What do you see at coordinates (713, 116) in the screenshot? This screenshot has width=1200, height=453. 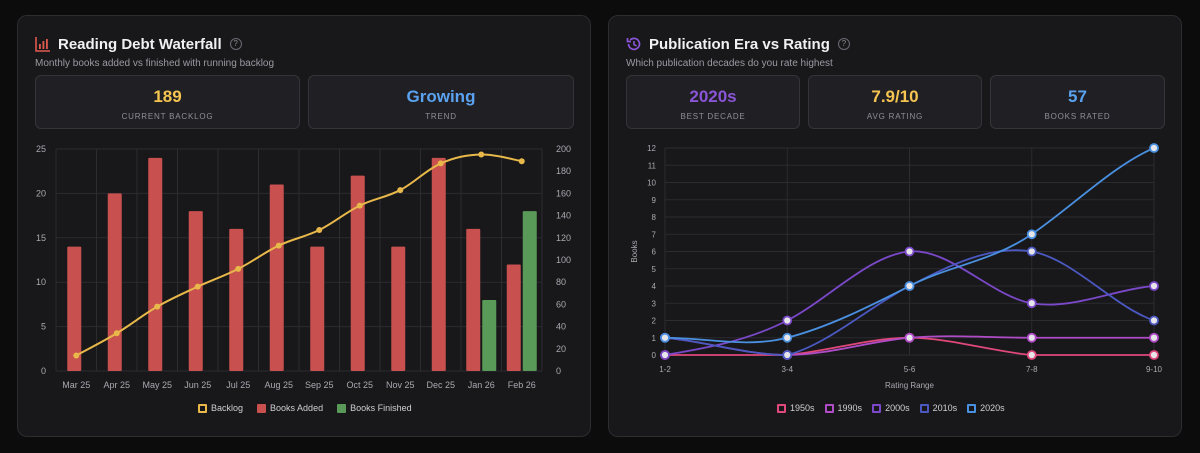 I see `stat-label: BEST DECADE` at bounding box center [713, 116].